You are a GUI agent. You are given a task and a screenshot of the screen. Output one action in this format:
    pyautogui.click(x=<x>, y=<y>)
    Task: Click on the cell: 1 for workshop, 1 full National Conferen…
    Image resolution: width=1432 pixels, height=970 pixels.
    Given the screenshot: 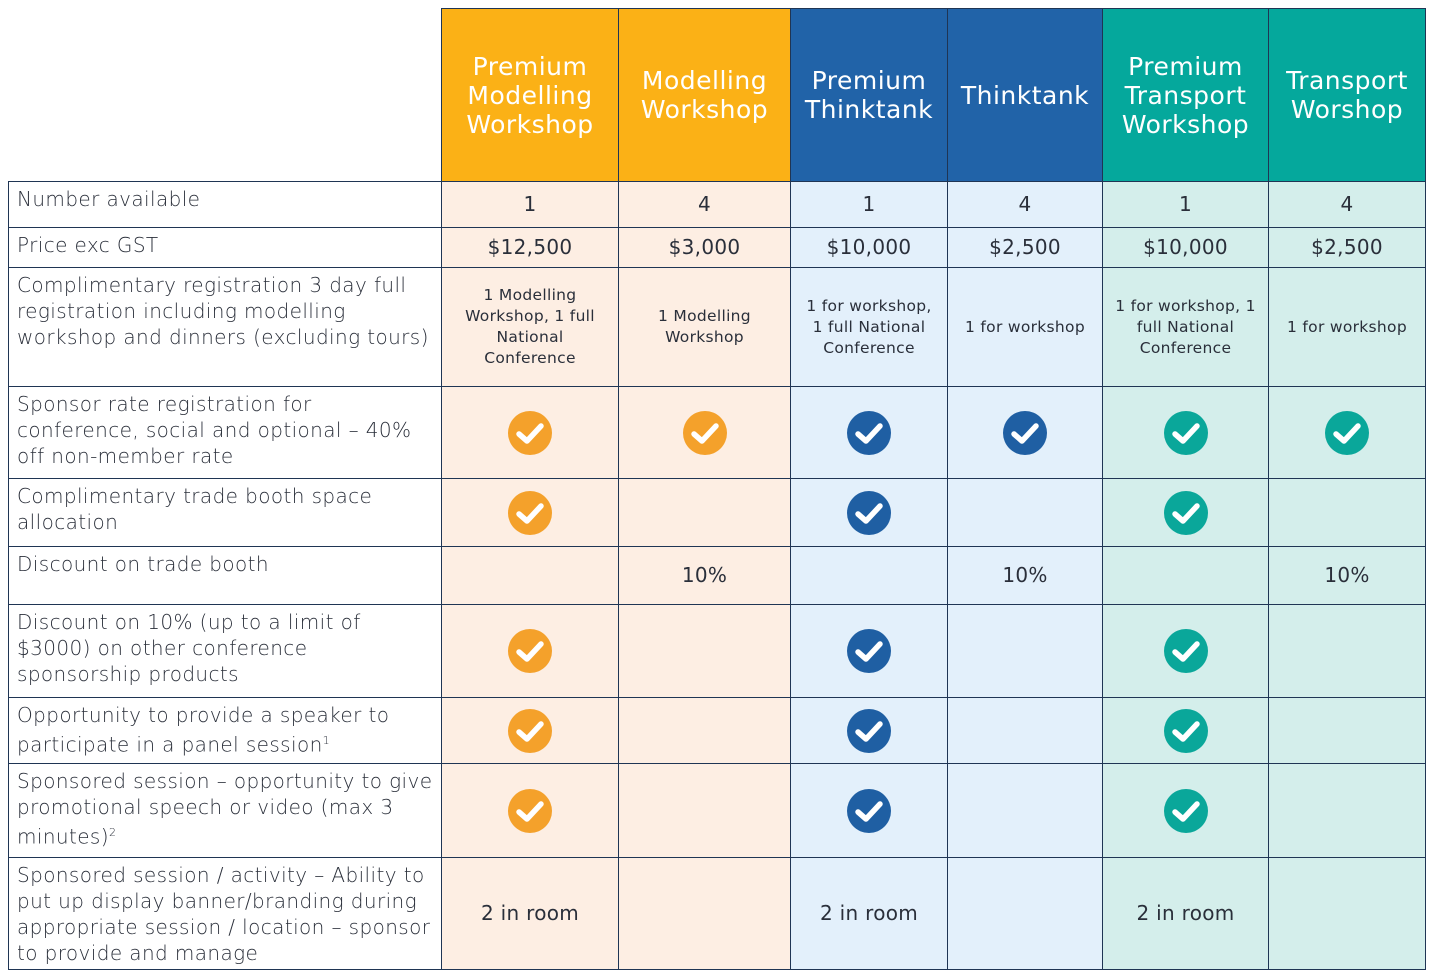 What is the action you would take?
    pyautogui.click(x=1185, y=327)
    